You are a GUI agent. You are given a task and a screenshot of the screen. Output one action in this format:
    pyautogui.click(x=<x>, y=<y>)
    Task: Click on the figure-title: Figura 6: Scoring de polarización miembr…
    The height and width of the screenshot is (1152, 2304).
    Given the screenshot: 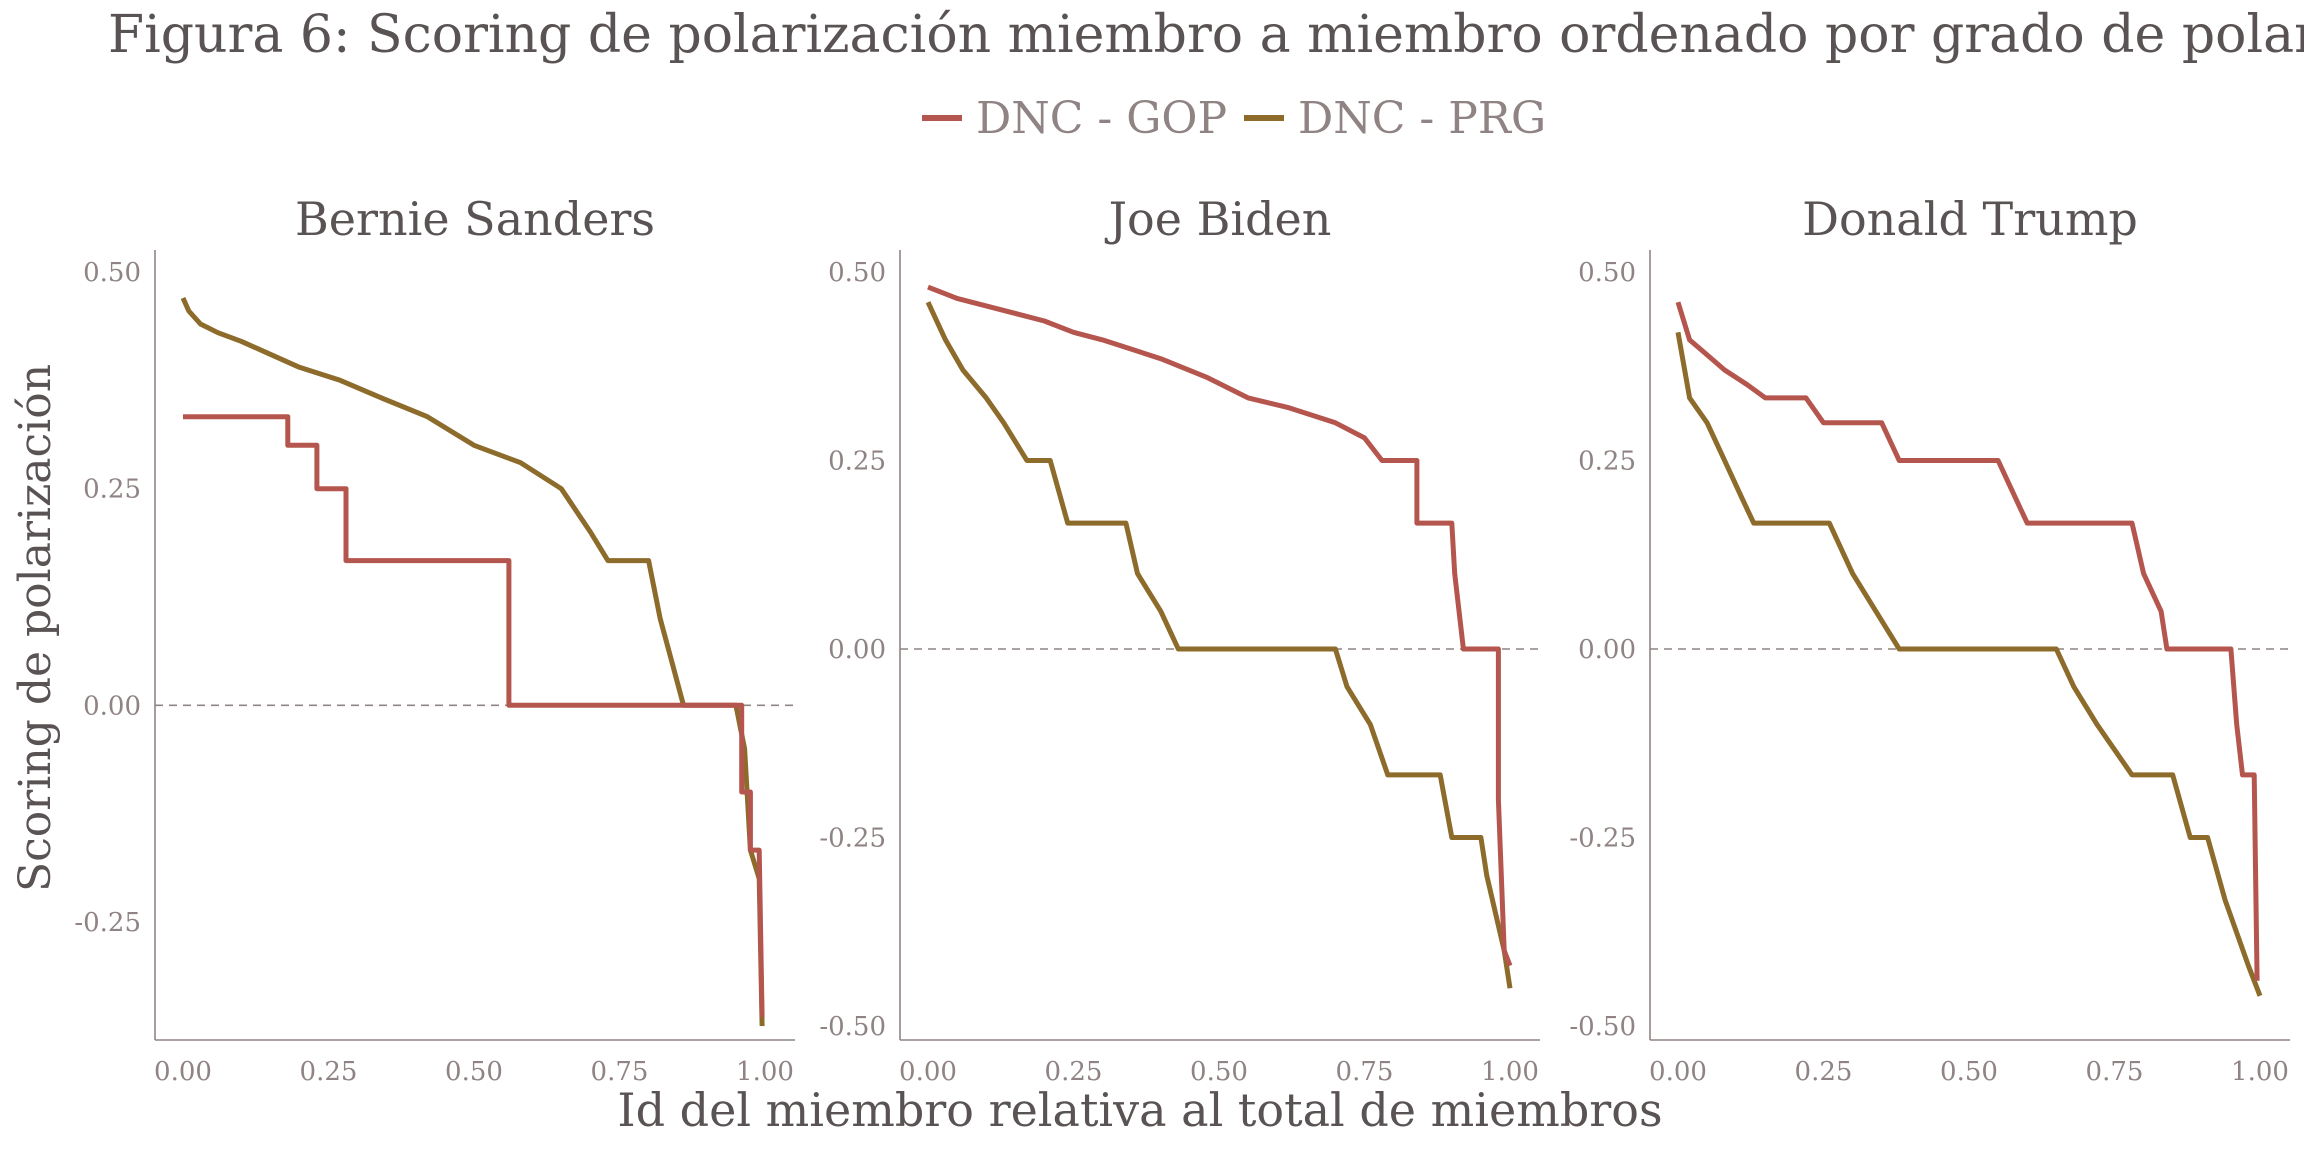 What is the action you would take?
    pyautogui.click(x=1206, y=35)
    